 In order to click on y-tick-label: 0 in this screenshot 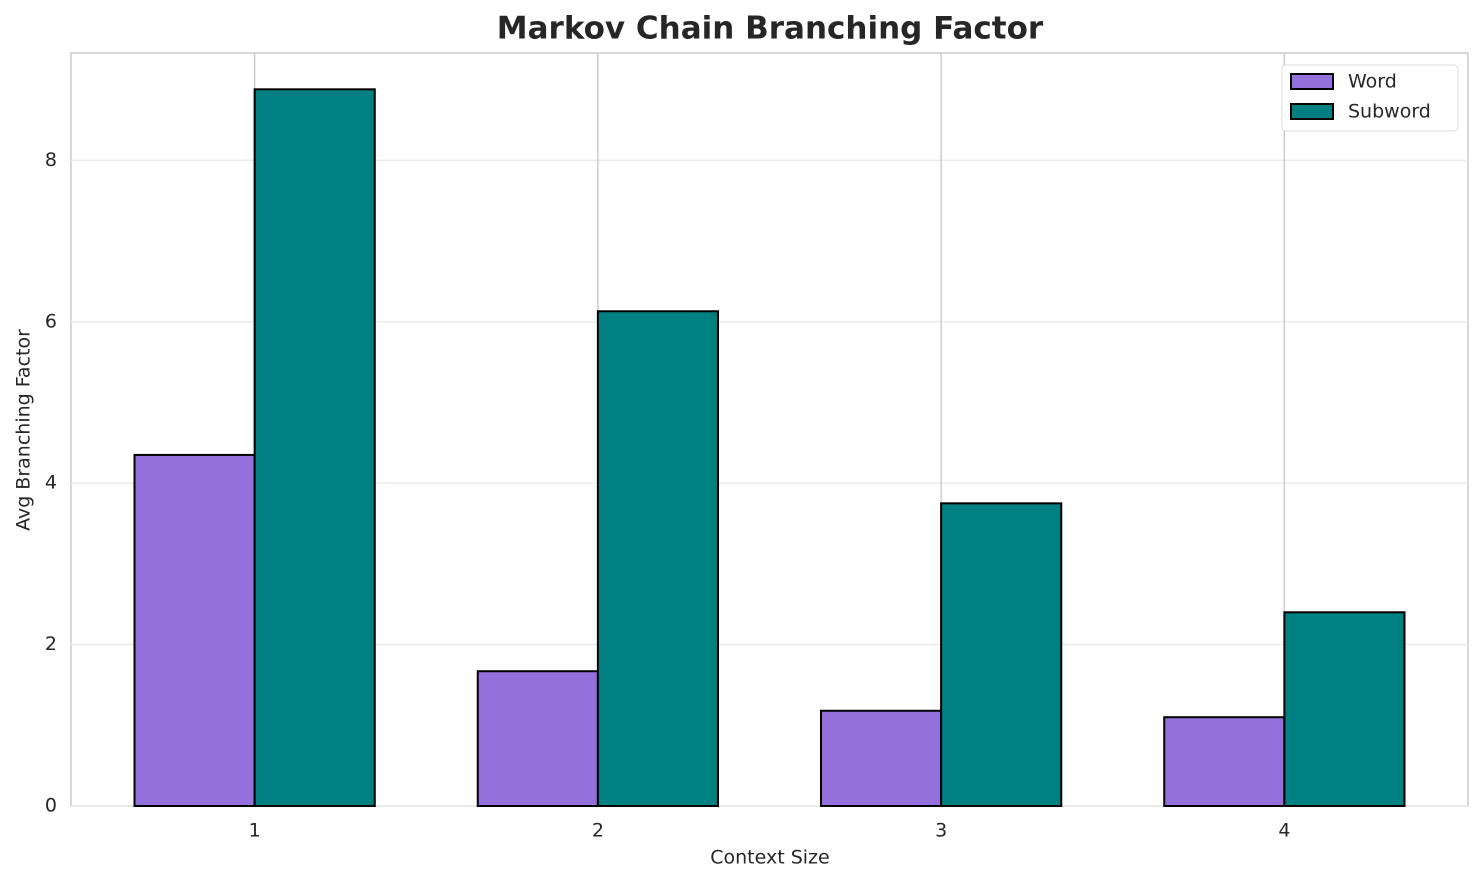, I will do `click(51, 806)`.